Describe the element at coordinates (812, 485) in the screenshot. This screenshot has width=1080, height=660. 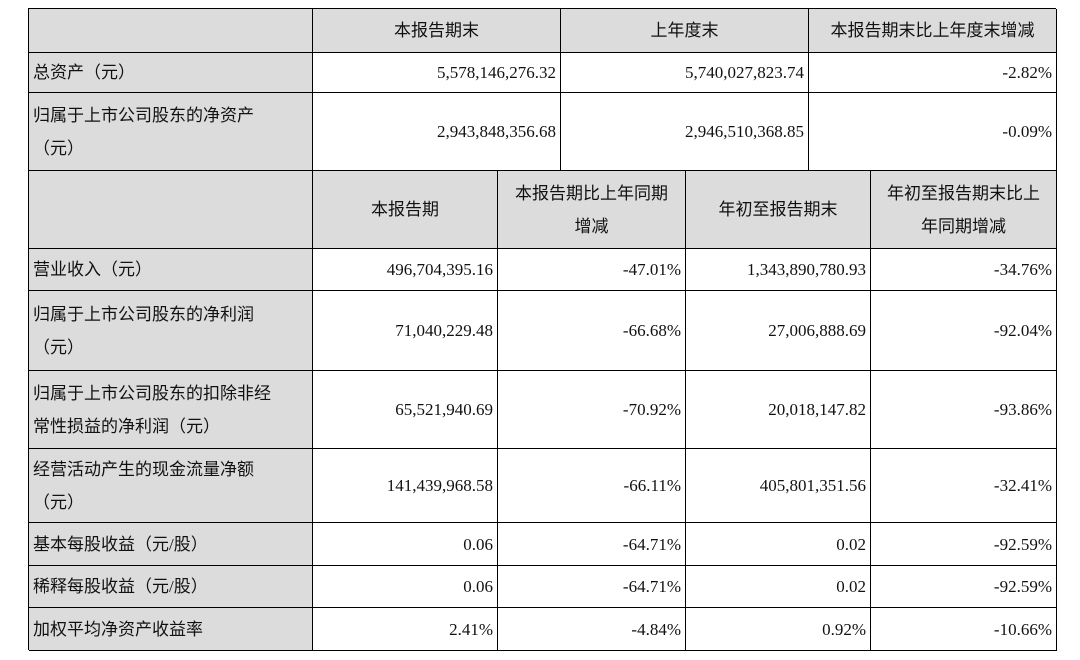
I see `value-text: 405,801,351.56` at that location.